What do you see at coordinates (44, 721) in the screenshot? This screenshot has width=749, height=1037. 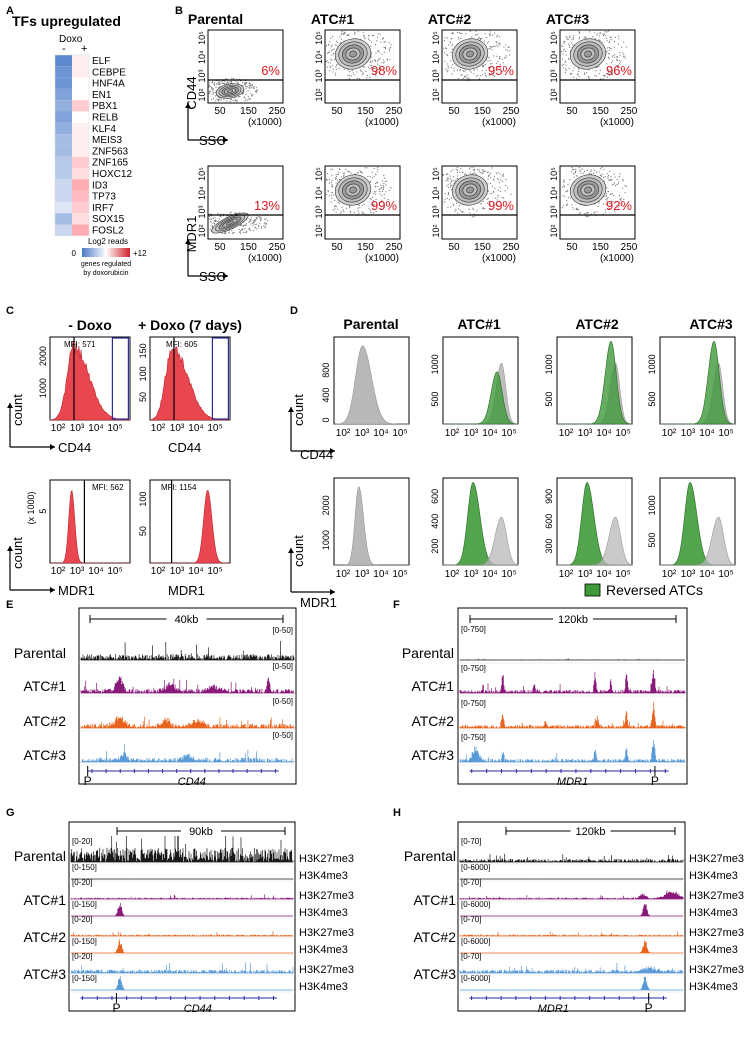 I see `track-label: ATC#2` at bounding box center [44, 721].